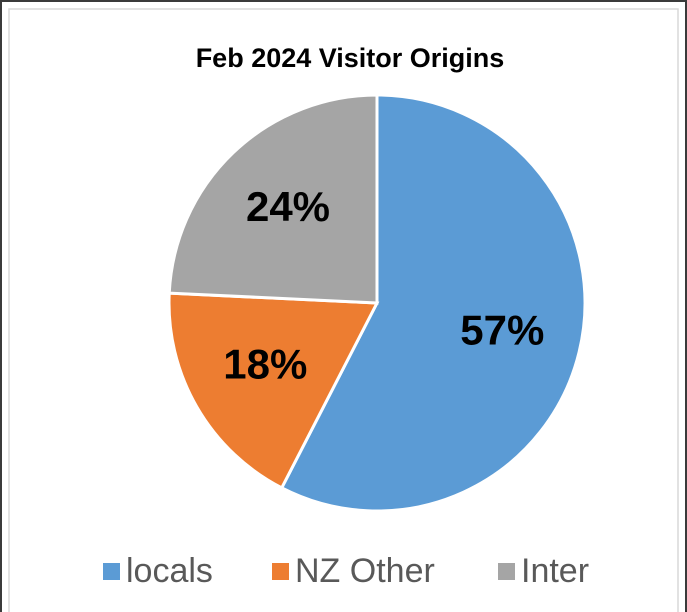  What do you see at coordinates (288, 206) in the screenshot?
I see `data-label: 24%` at bounding box center [288, 206].